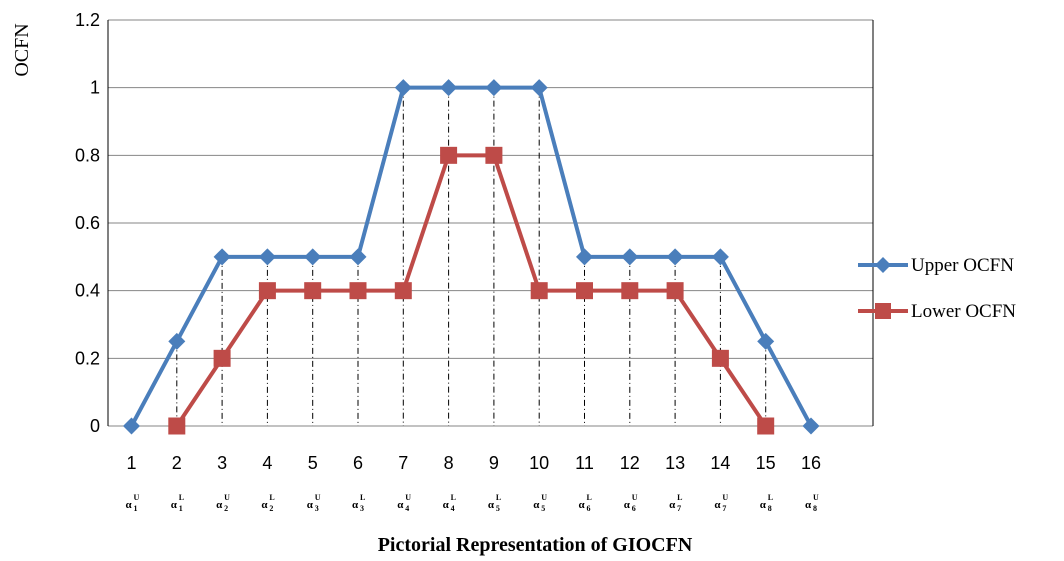 The width and height of the screenshot is (1064, 561). I want to click on y-tick-label: 1.2, so click(87, 20).